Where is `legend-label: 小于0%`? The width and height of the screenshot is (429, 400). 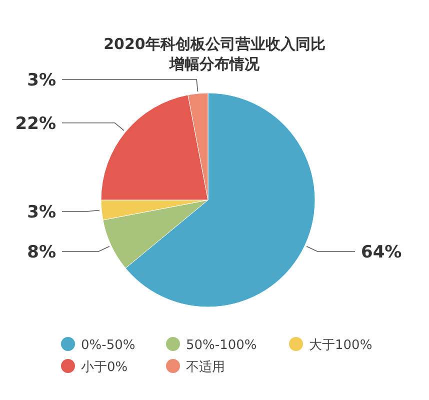
legend-label: 小于0% is located at coordinates (104, 367).